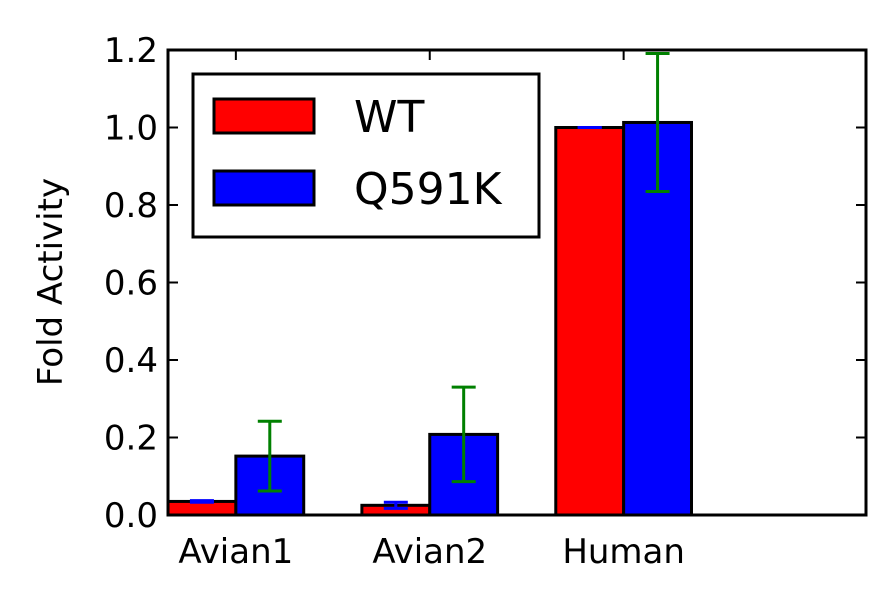 This screenshot has width=896, height=602. Describe the element at coordinates (264, 188) in the screenshot. I see `legend-swatch-q591k` at that location.